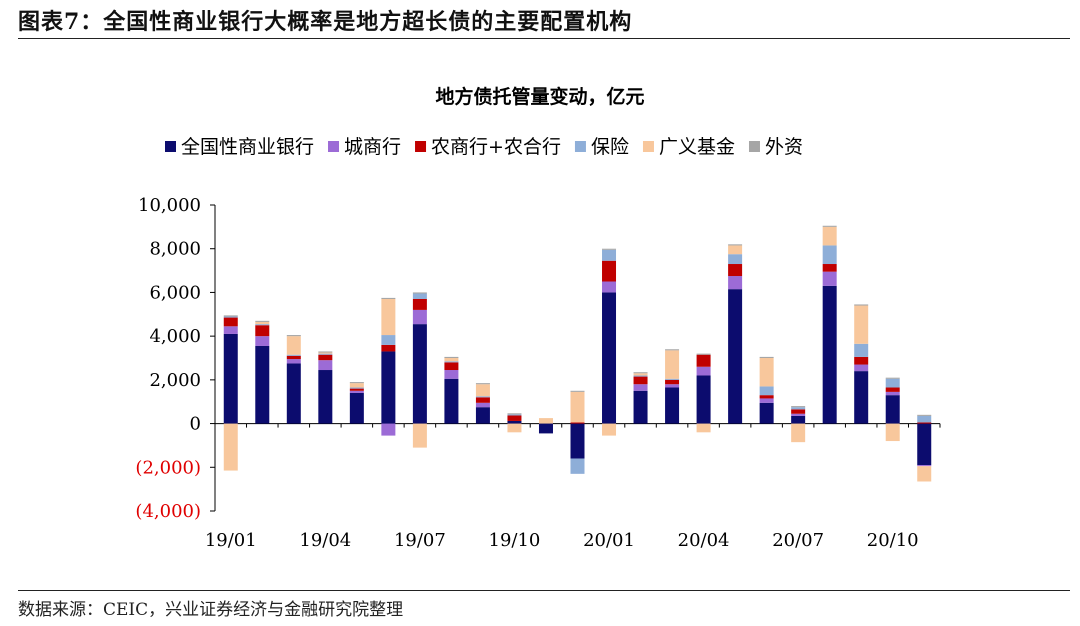 This screenshot has width=1080, height=626. I want to click on legend-item: 城商行, so click(364, 147).